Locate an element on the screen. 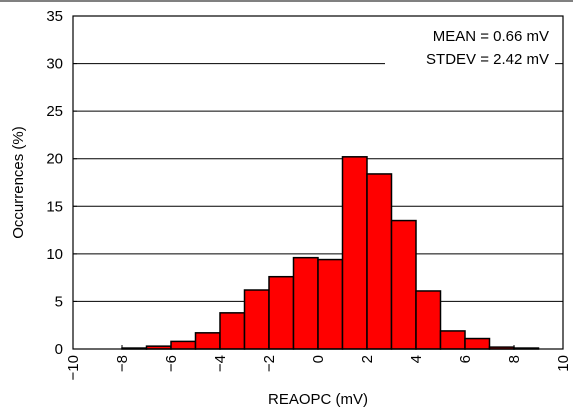 Image resolution: width=573 pixels, height=413 pixels. x-axis-title: REAOPC (mV) is located at coordinates (318, 399).